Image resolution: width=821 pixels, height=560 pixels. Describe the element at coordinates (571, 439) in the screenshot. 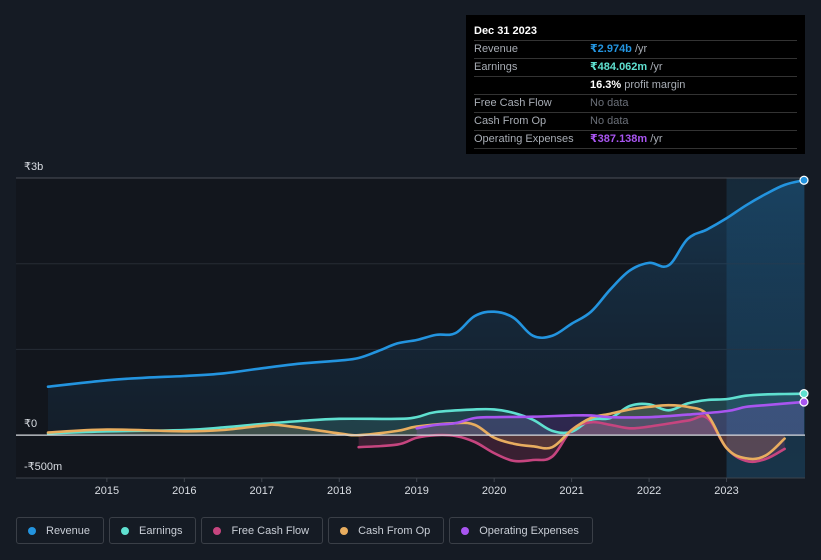

I see `free-cash-flow-area` at that location.